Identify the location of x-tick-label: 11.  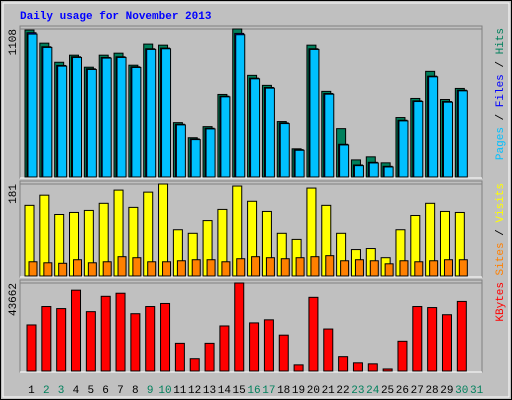
(180, 391).